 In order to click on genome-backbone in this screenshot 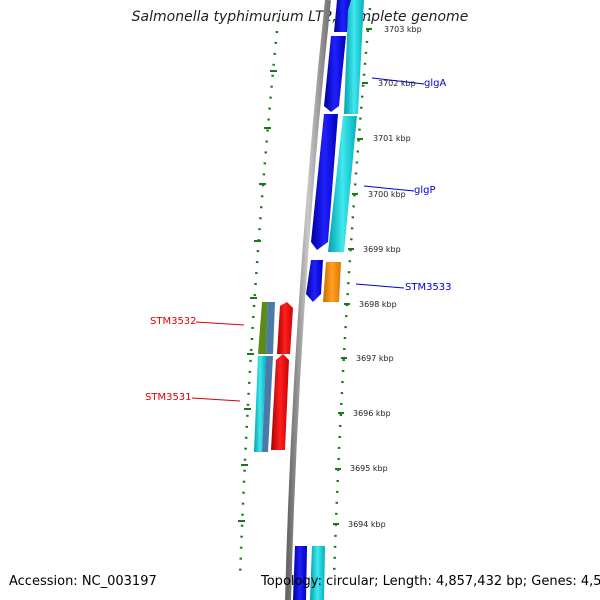, I will do `click(308, 300)`.